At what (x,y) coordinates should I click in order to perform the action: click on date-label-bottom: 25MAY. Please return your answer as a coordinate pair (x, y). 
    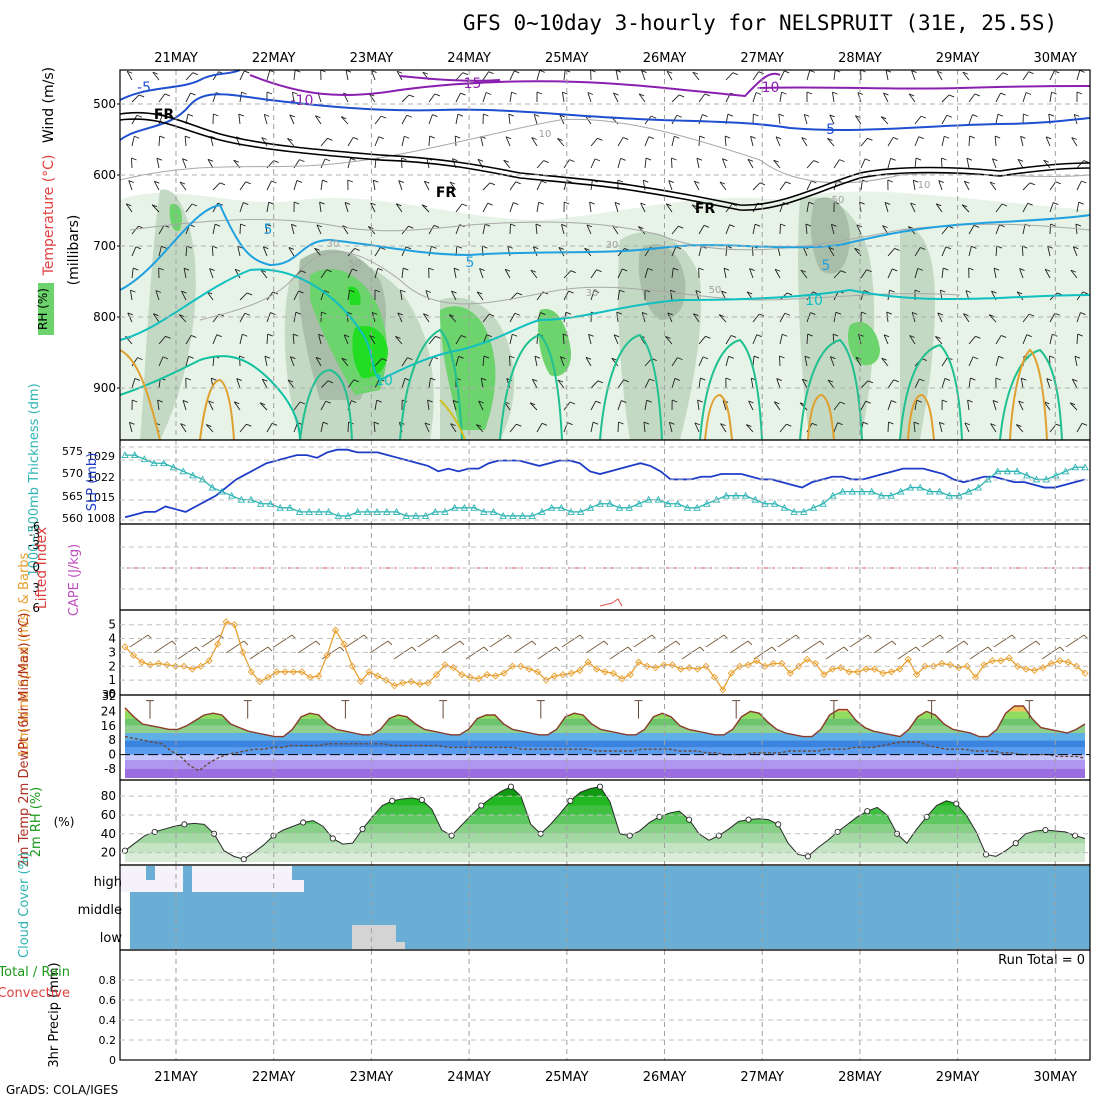
    Looking at the image, I should click on (567, 1077).